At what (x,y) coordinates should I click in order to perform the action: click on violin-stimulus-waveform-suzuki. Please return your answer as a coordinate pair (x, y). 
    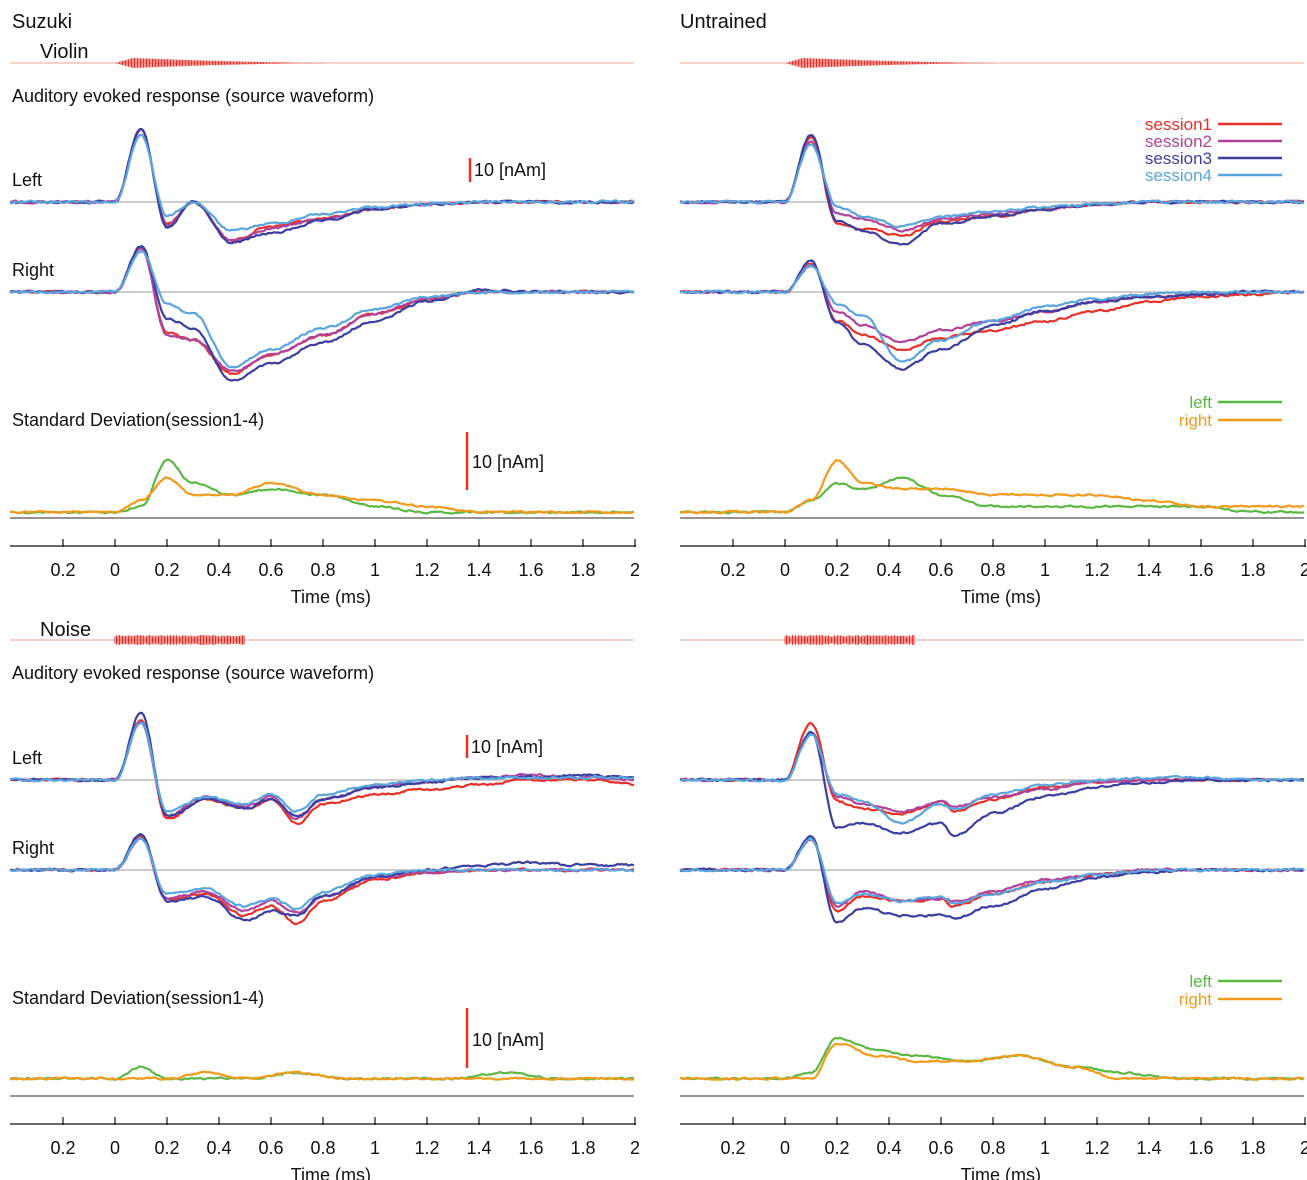
    Looking at the image, I should click on (322, 63).